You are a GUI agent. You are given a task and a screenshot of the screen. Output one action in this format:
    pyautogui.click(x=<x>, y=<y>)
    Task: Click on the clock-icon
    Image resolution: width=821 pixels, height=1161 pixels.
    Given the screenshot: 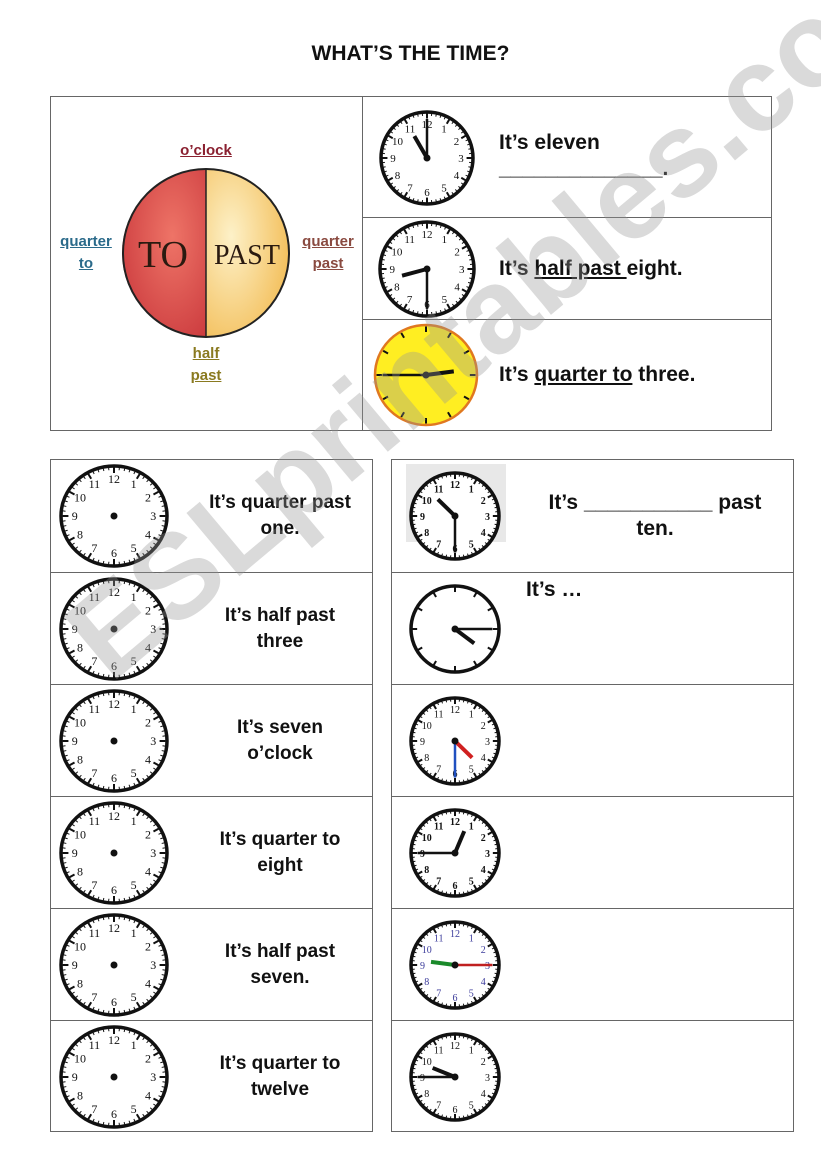 What is the action you would take?
    pyautogui.click(x=426, y=375)
    